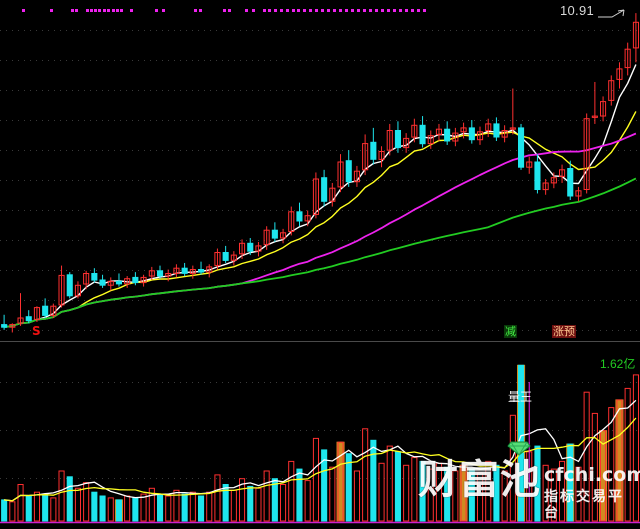 Image resolution: width=640 pixels, height=529 pixels. Describe the element at coordinates (618, 364) in the screenshot. I see `max-volume-label: 1.62亿` at that location.